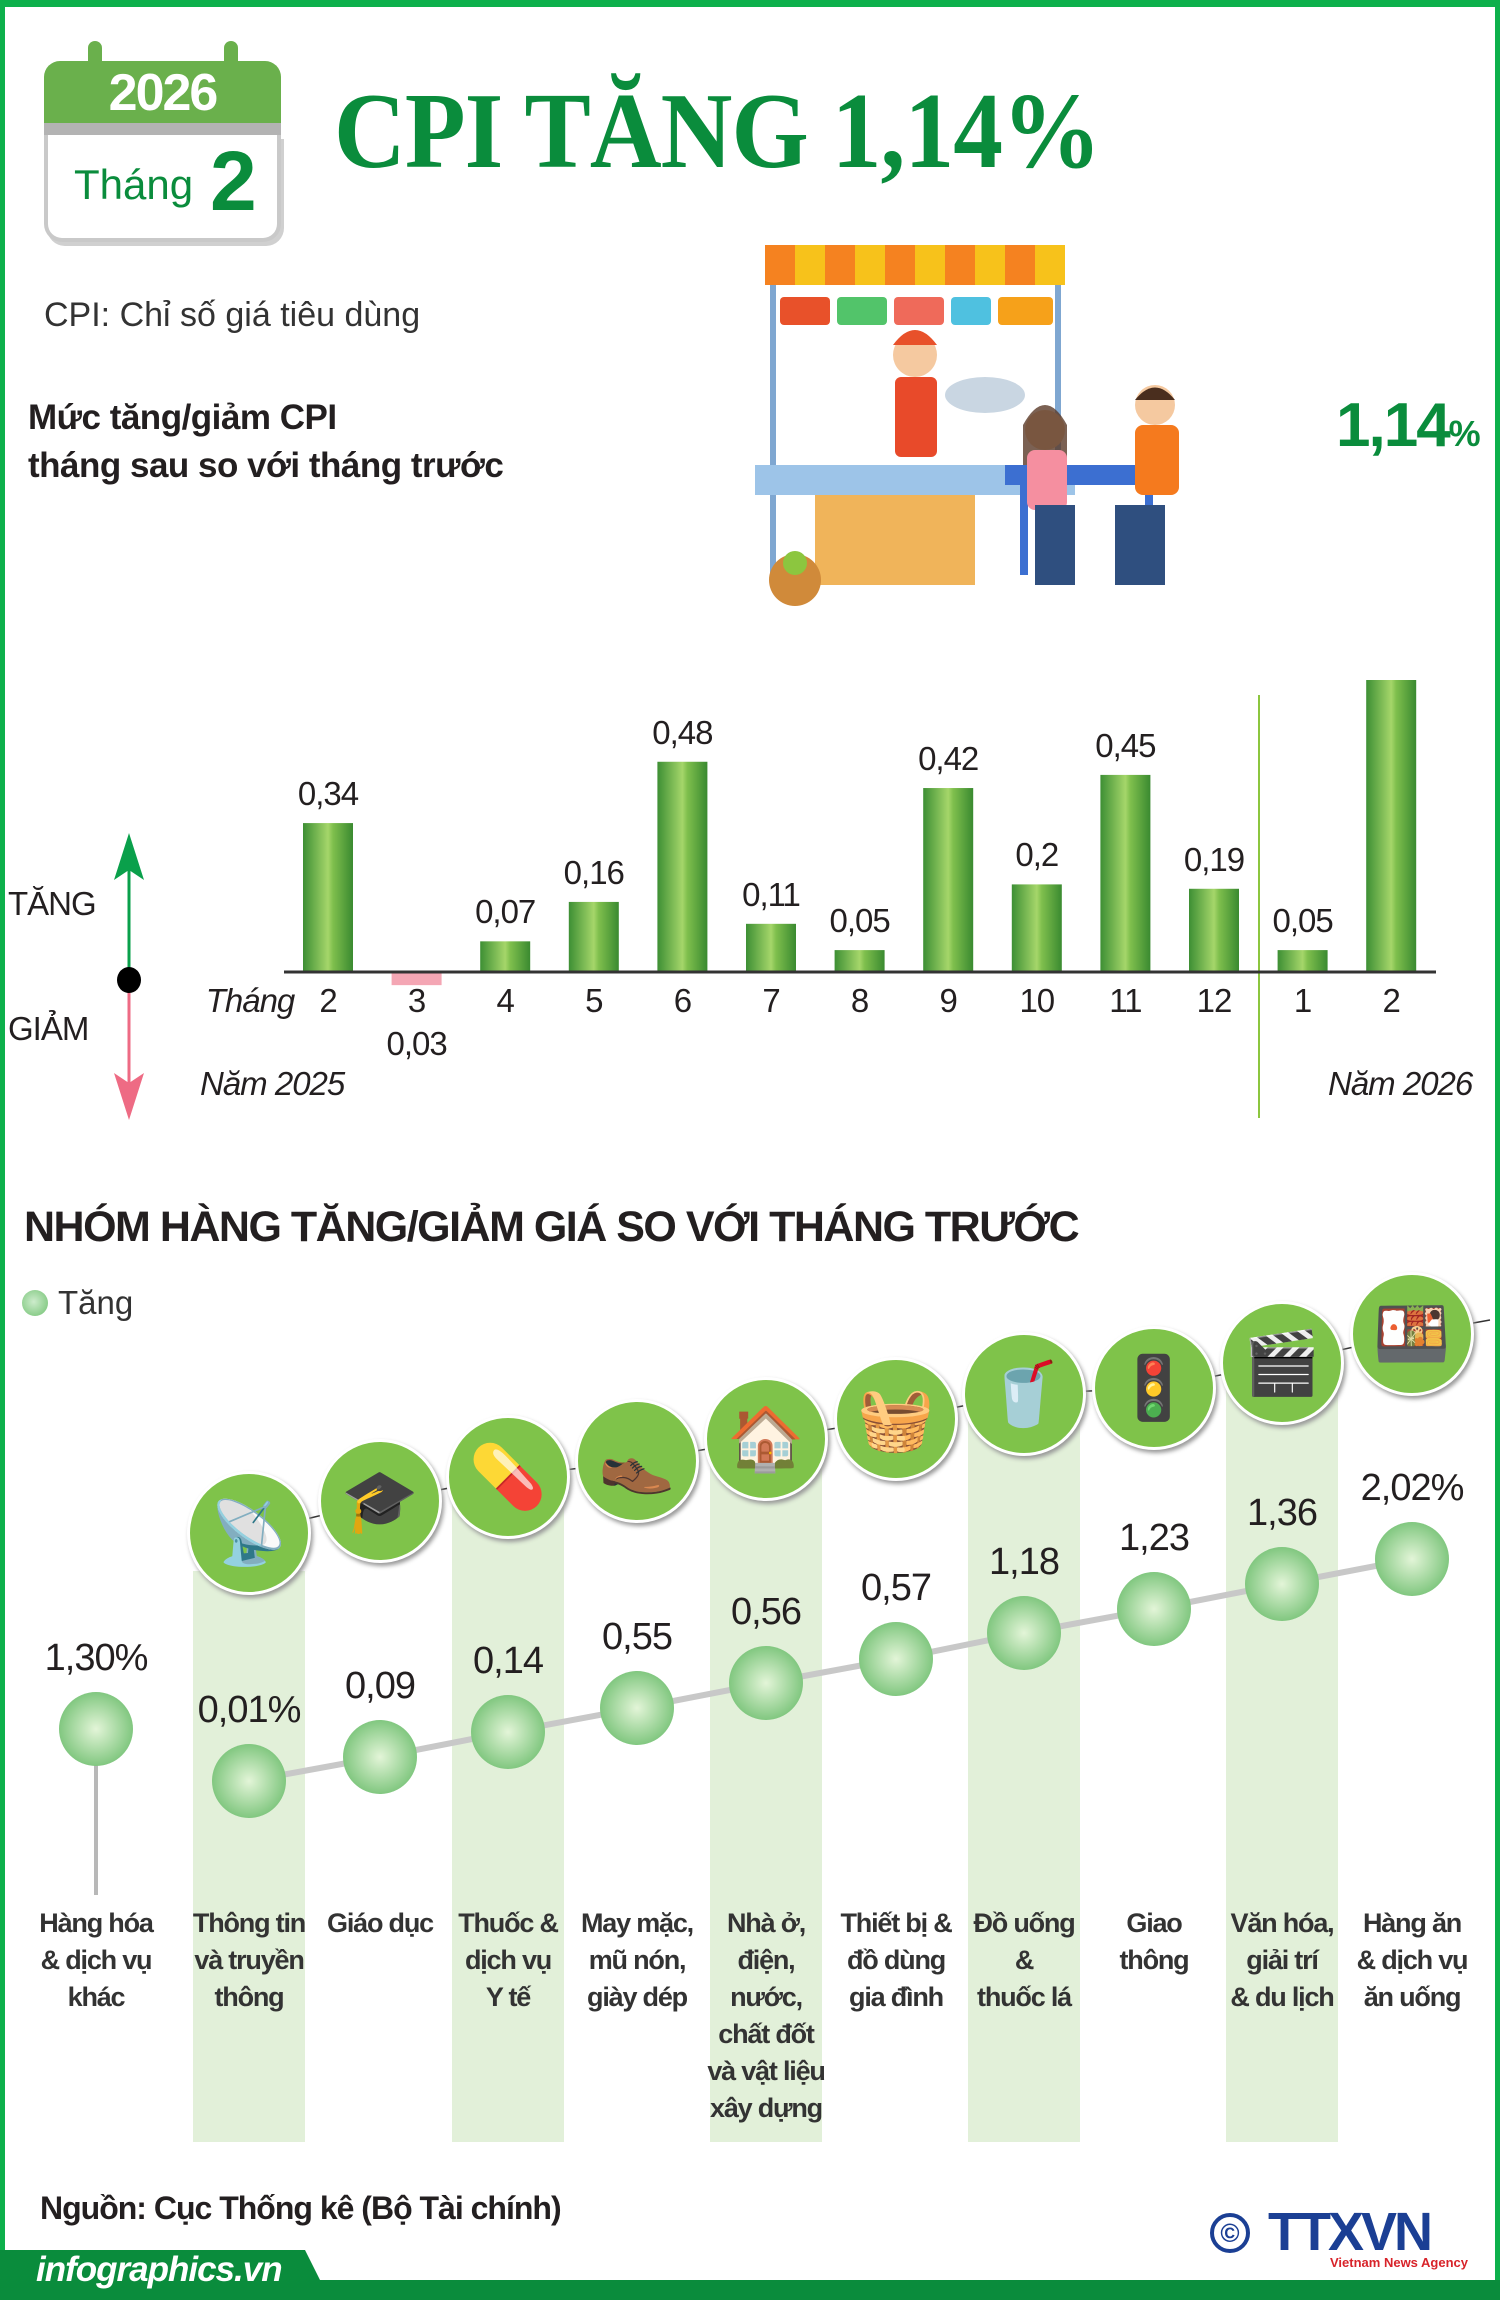  Describe the element at coordinates (1024, 1562) in the screenshot. I see `value-label: 1,18` at that location.